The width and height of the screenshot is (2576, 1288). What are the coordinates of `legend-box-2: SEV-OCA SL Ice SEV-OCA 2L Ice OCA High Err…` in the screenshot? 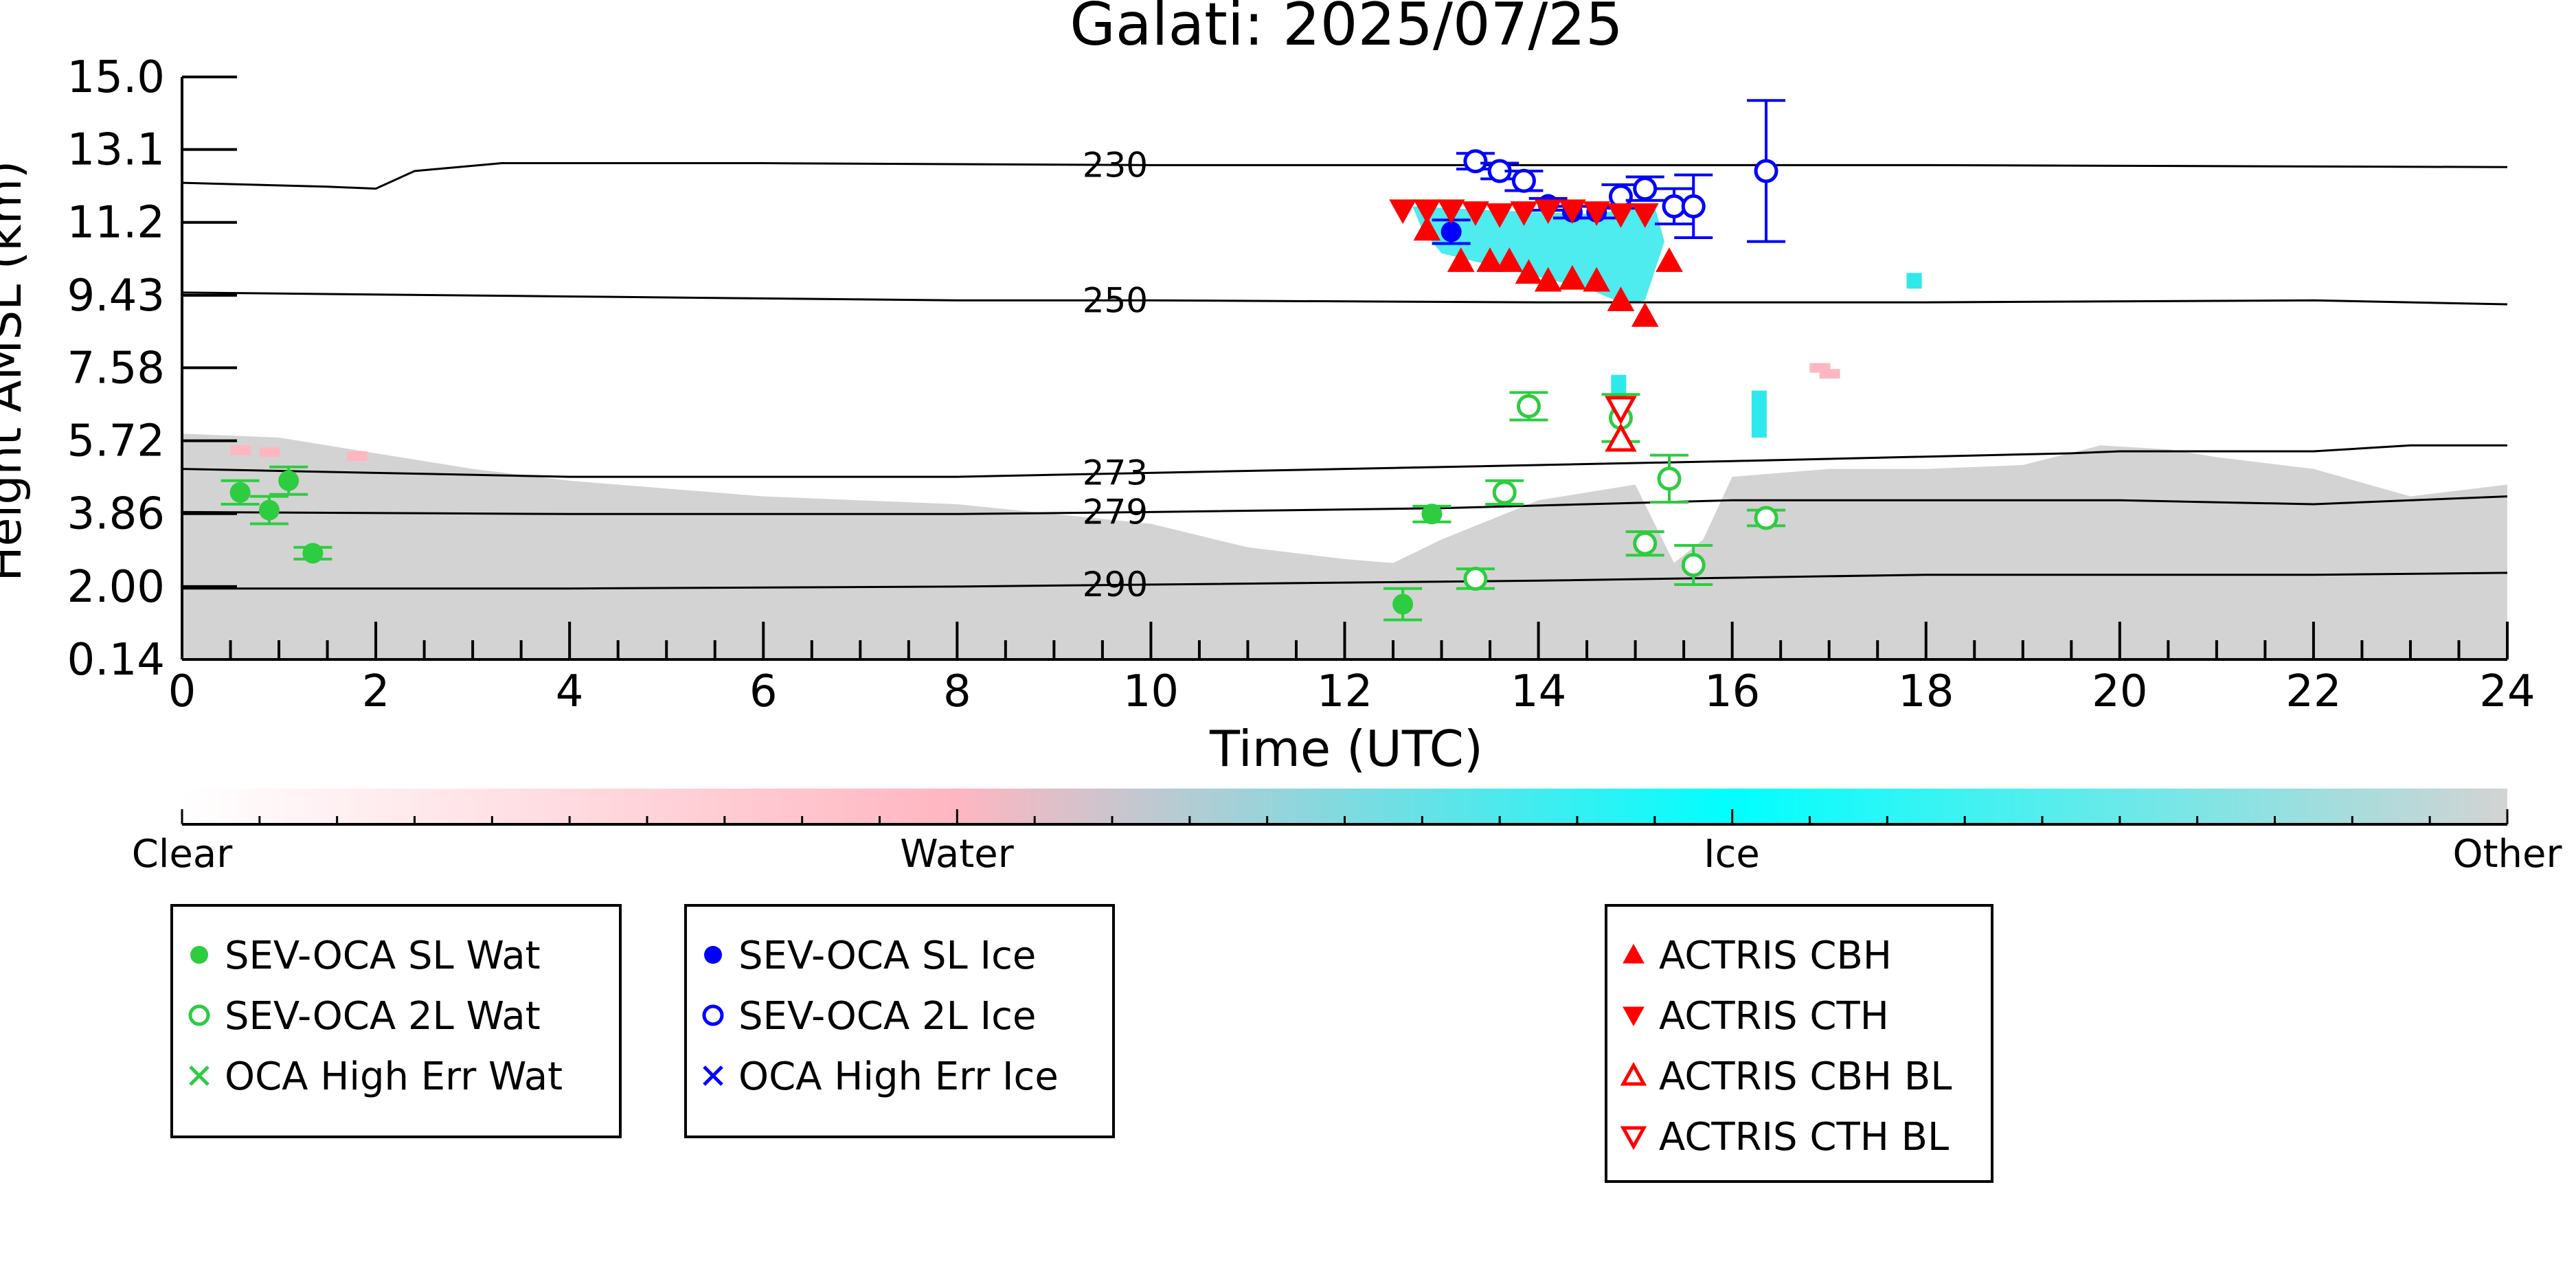 It's located at (899, 1021).